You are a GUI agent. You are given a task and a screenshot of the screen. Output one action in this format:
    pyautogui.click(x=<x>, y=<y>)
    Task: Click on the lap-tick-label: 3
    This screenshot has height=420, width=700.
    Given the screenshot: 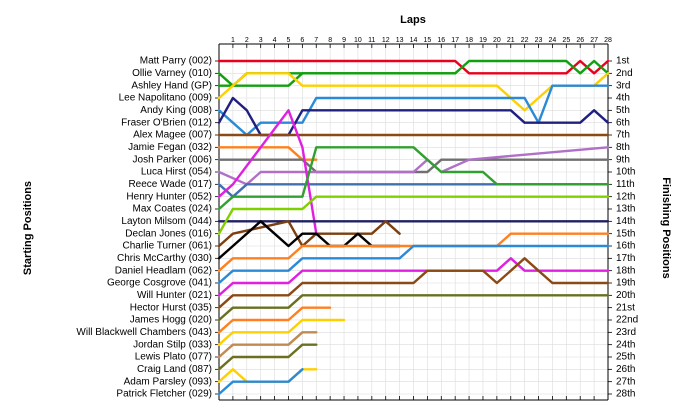 What is the action you would take?
    pyautogui.click(x=261, y=40)
    